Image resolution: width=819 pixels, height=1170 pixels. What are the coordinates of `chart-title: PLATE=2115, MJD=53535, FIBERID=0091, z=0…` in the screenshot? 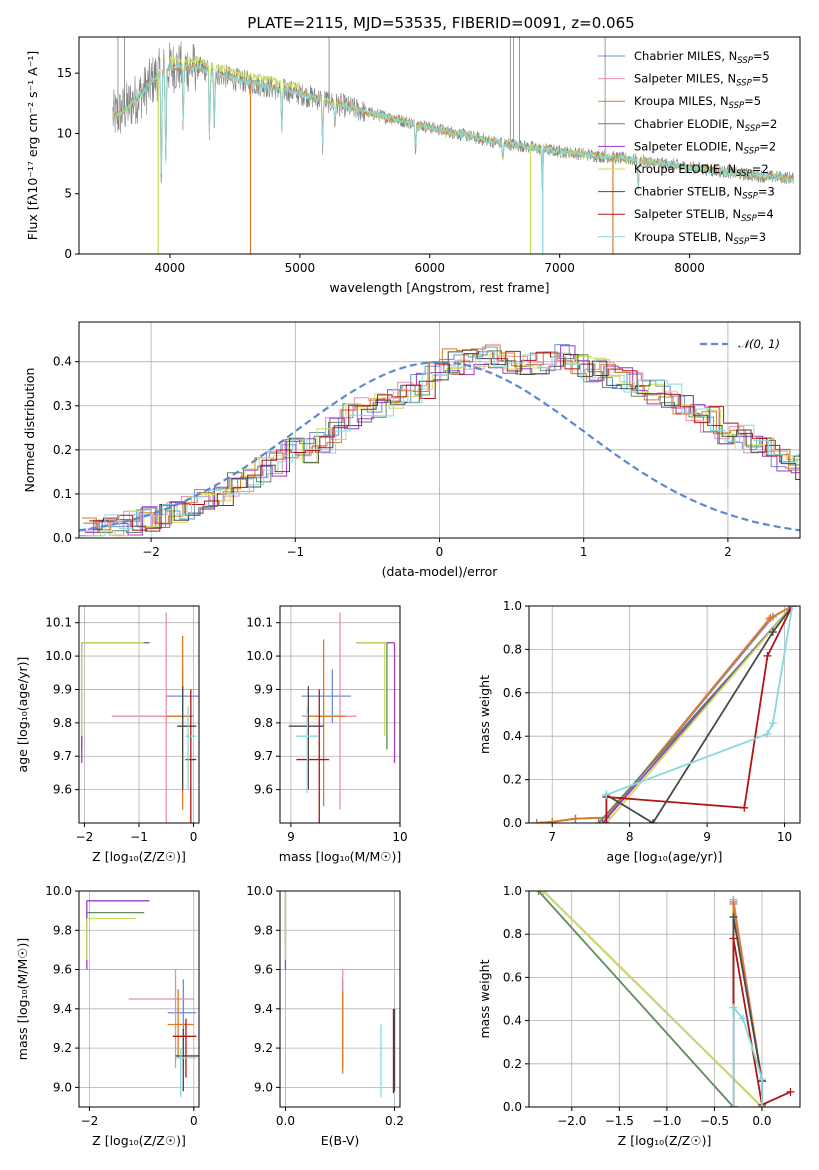 It's located at (440, 23).